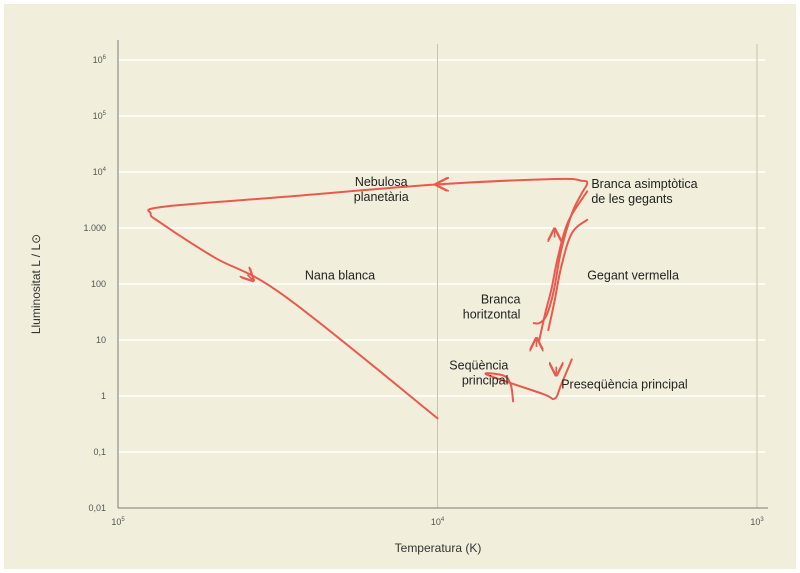 The height and width of the screenshot is (573, 800). I want to click on y-tick-label: 0,1, so click(99, 452).